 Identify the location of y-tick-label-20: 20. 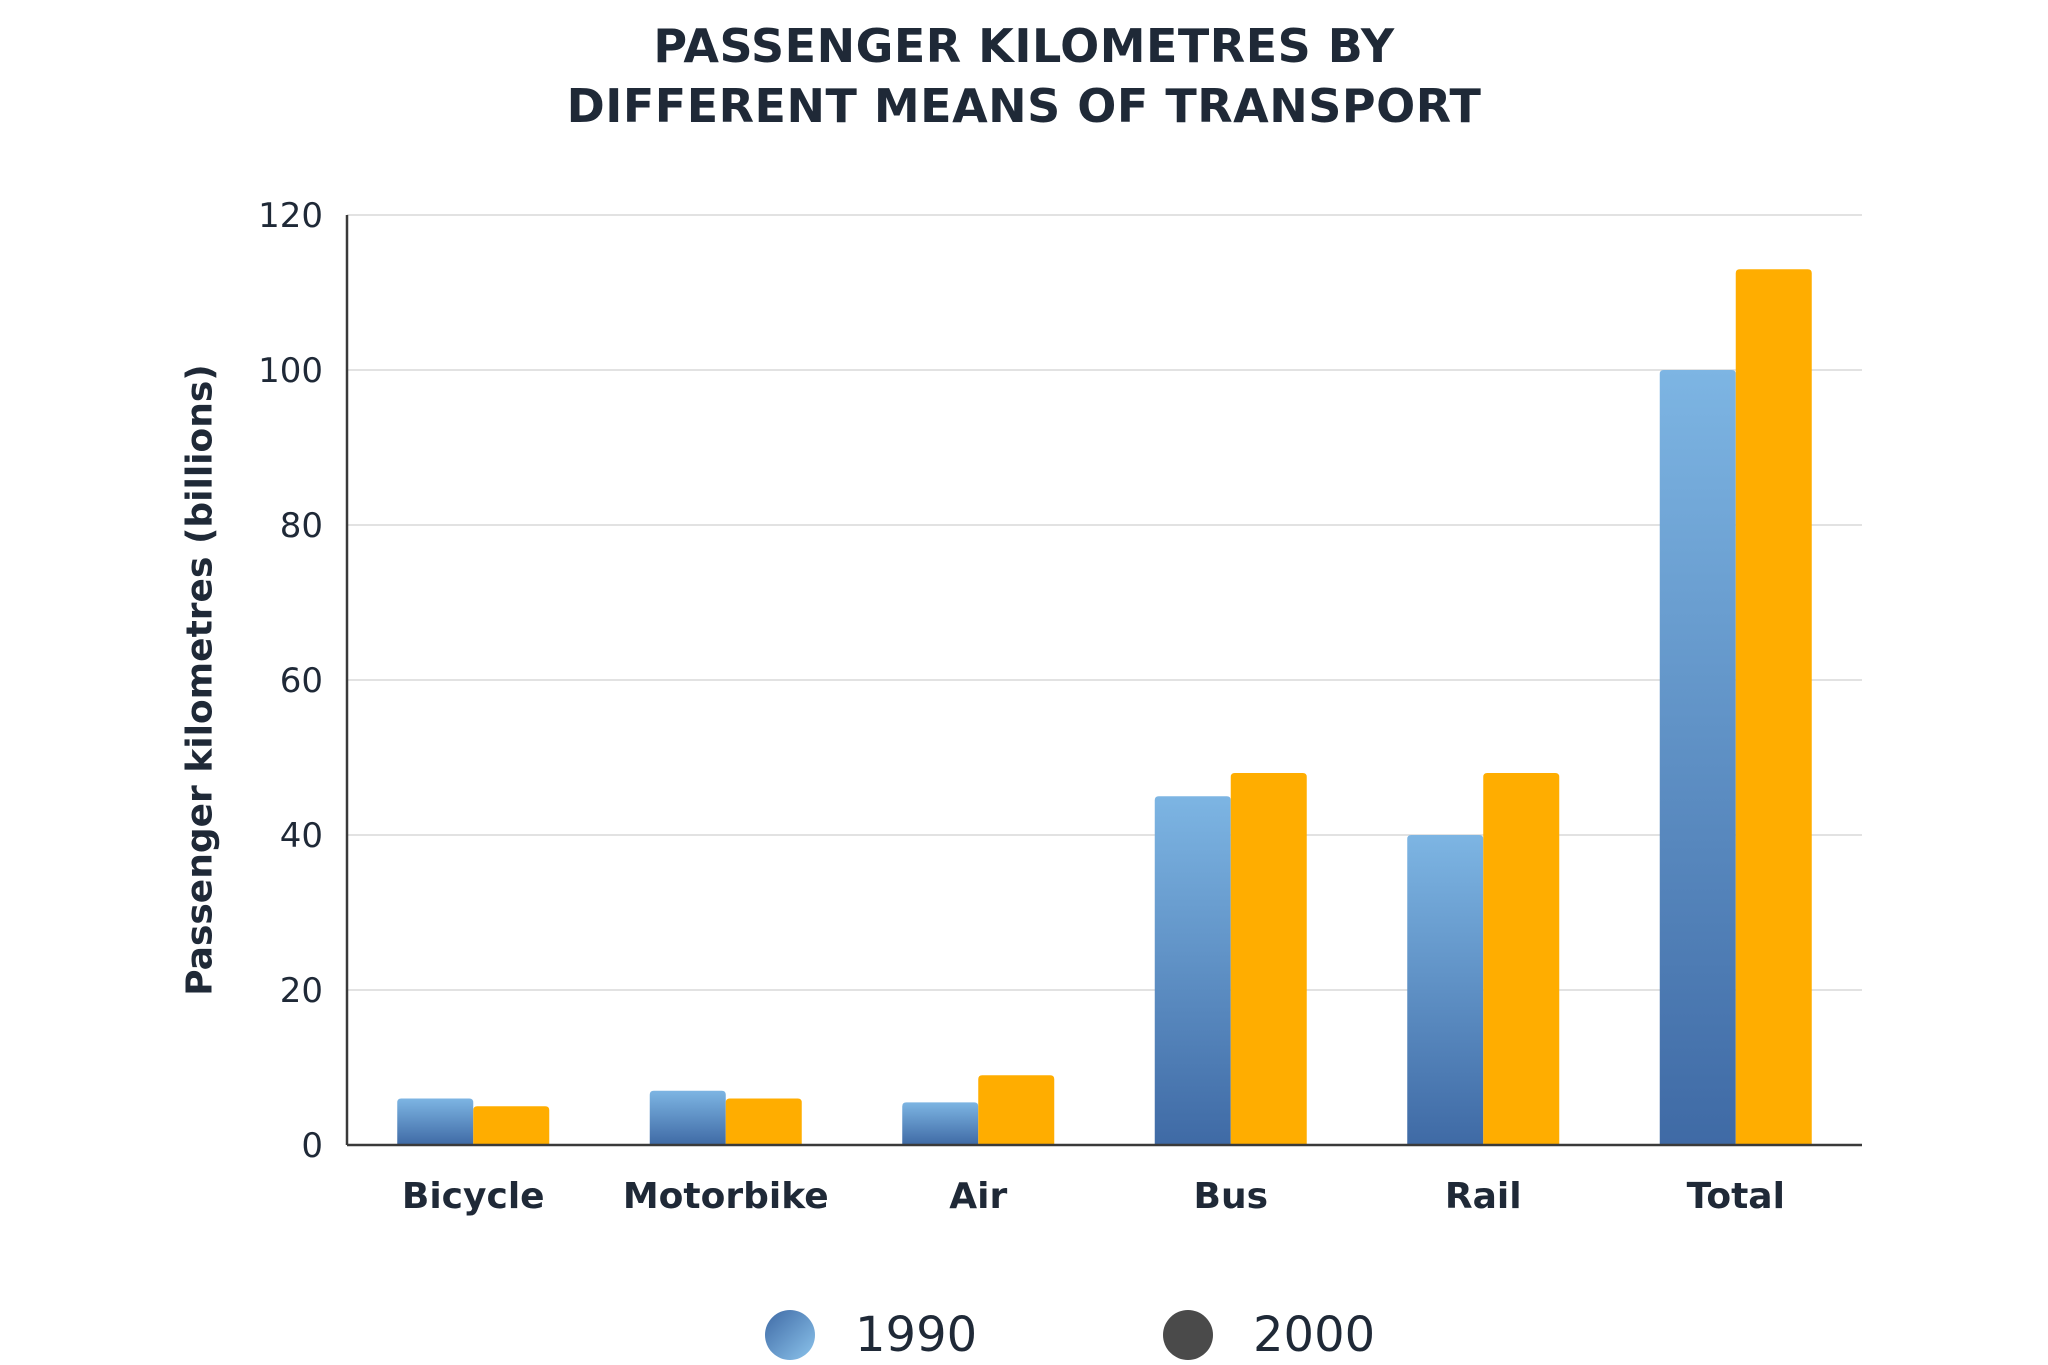
(301, 991).